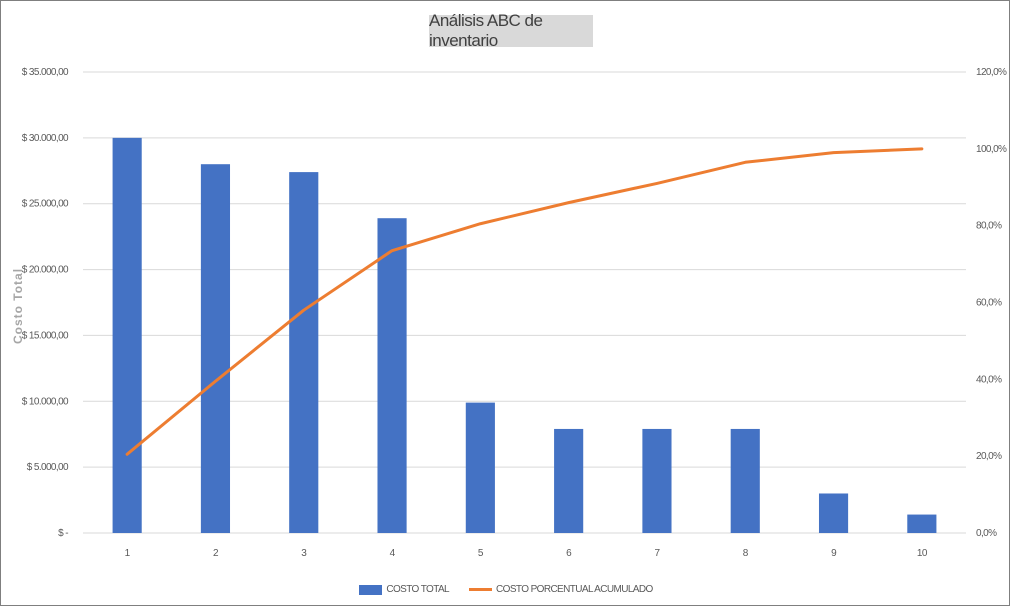  Describe the element at coordinates (527, 553) in the screenshot. I see `x-axis: 1 2 3 4 5 6 7 8 9 10` at that location.